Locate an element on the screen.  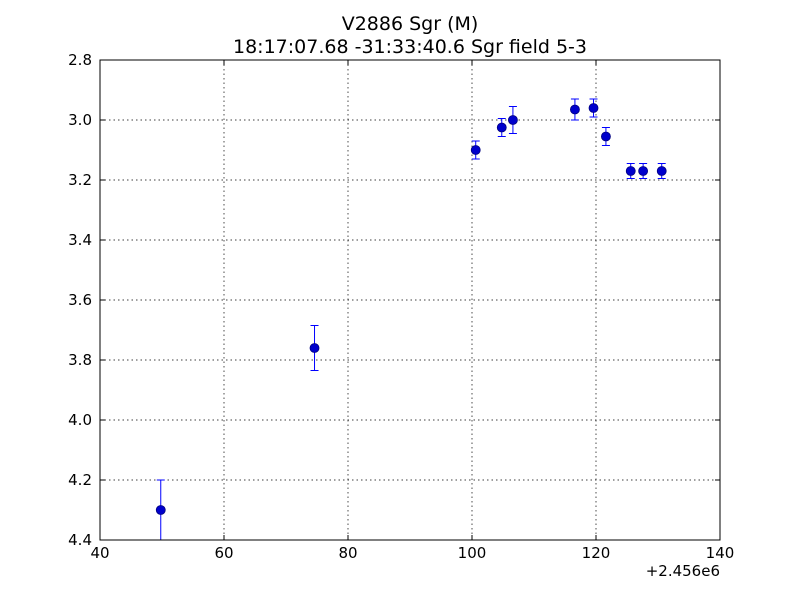
y-tick-label: 4.0 is located at coordinates (80, 420).